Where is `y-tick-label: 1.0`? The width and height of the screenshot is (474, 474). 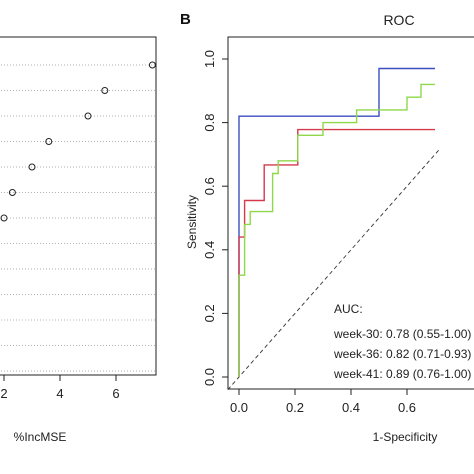 y-tick-label: 1.0 is located at coordinates (209, 59).